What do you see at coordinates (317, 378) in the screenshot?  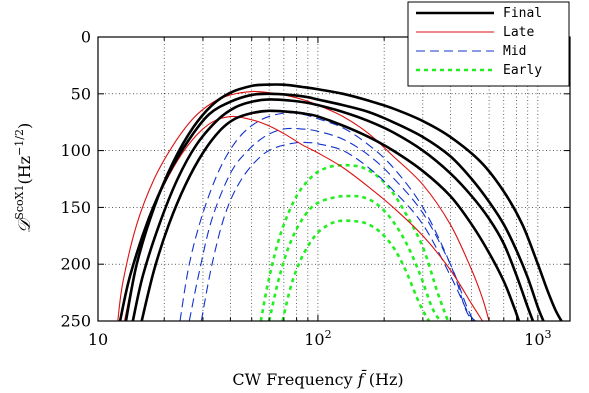 I see `x-axis-label: CW Frequency f̄ (Hz)` at bounding box center [317, 378].